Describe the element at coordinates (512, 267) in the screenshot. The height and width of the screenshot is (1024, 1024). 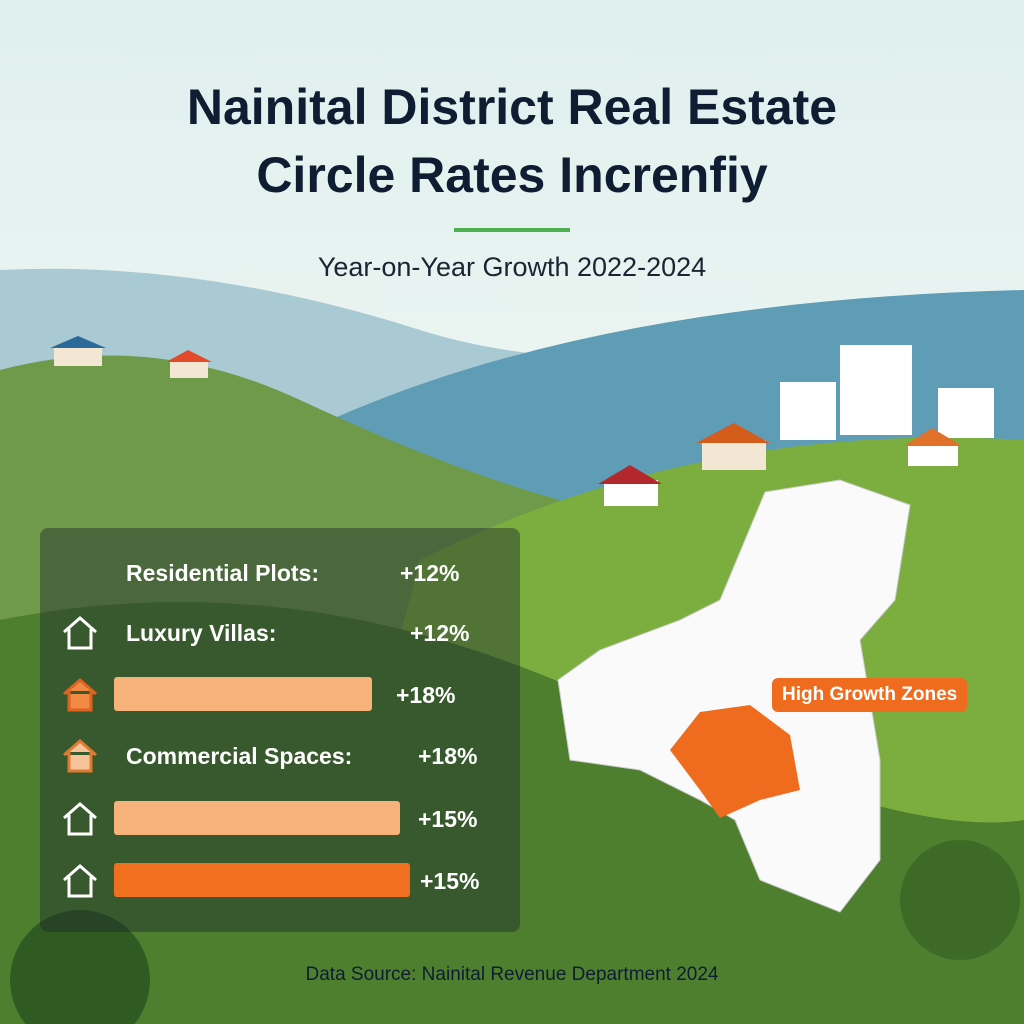
I see `subtitle: Year-on-Year Growth 2022-2024` at that location.